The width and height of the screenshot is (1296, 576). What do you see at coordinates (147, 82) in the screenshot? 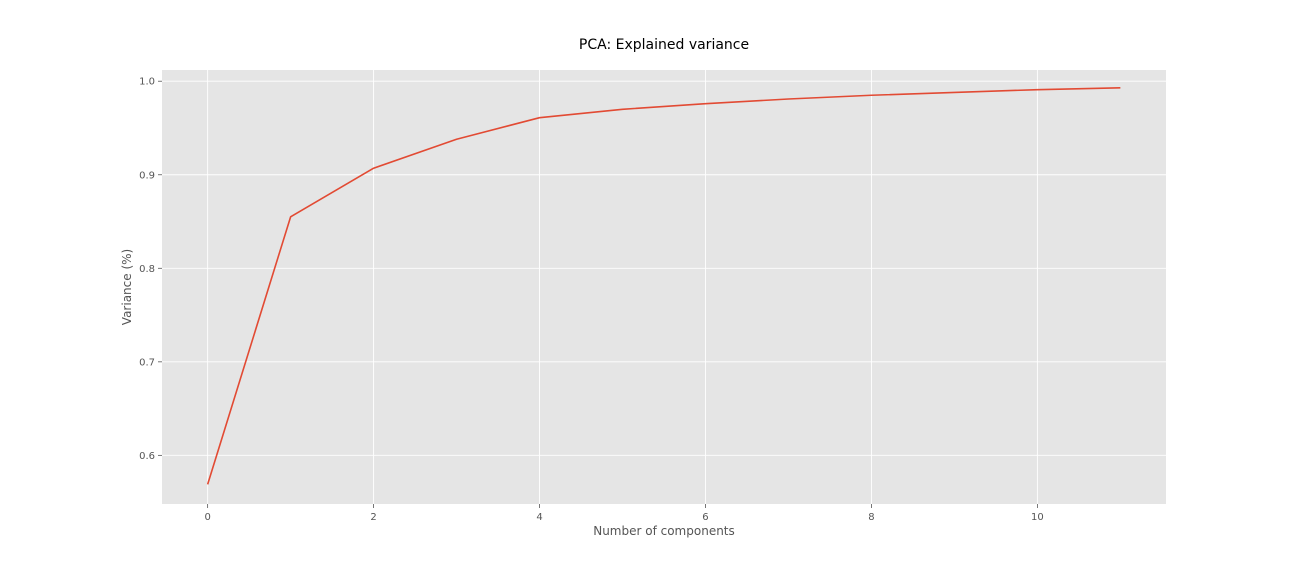
I see `y-tick-label: 1.0` at bounding box center [147, 82].